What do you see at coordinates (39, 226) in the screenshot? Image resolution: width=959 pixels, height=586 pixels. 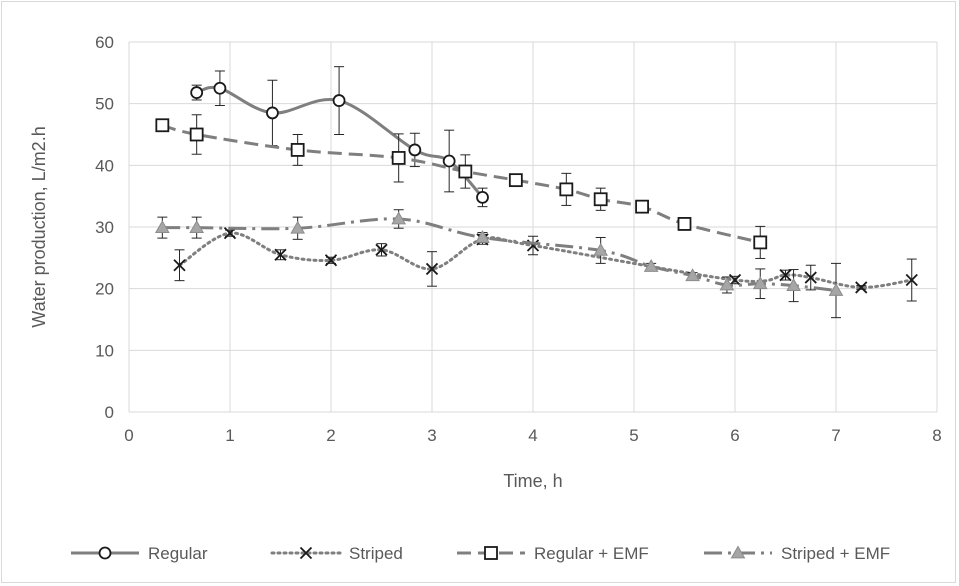 I see `y-axis-title: Water production, L/m2.h` at bounding box center [39, 226].